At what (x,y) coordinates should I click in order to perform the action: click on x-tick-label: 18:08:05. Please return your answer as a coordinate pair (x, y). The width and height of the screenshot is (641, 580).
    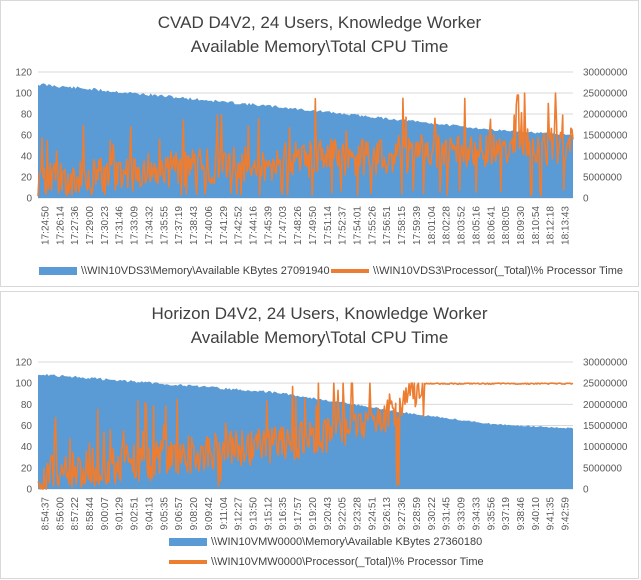
    Looking at the image, I should click on (506, 225).